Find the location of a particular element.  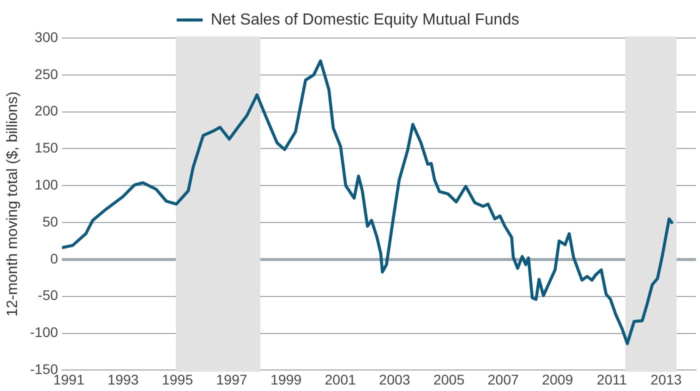

x-tick-label: 2013 is located at coordinates (666, 379).